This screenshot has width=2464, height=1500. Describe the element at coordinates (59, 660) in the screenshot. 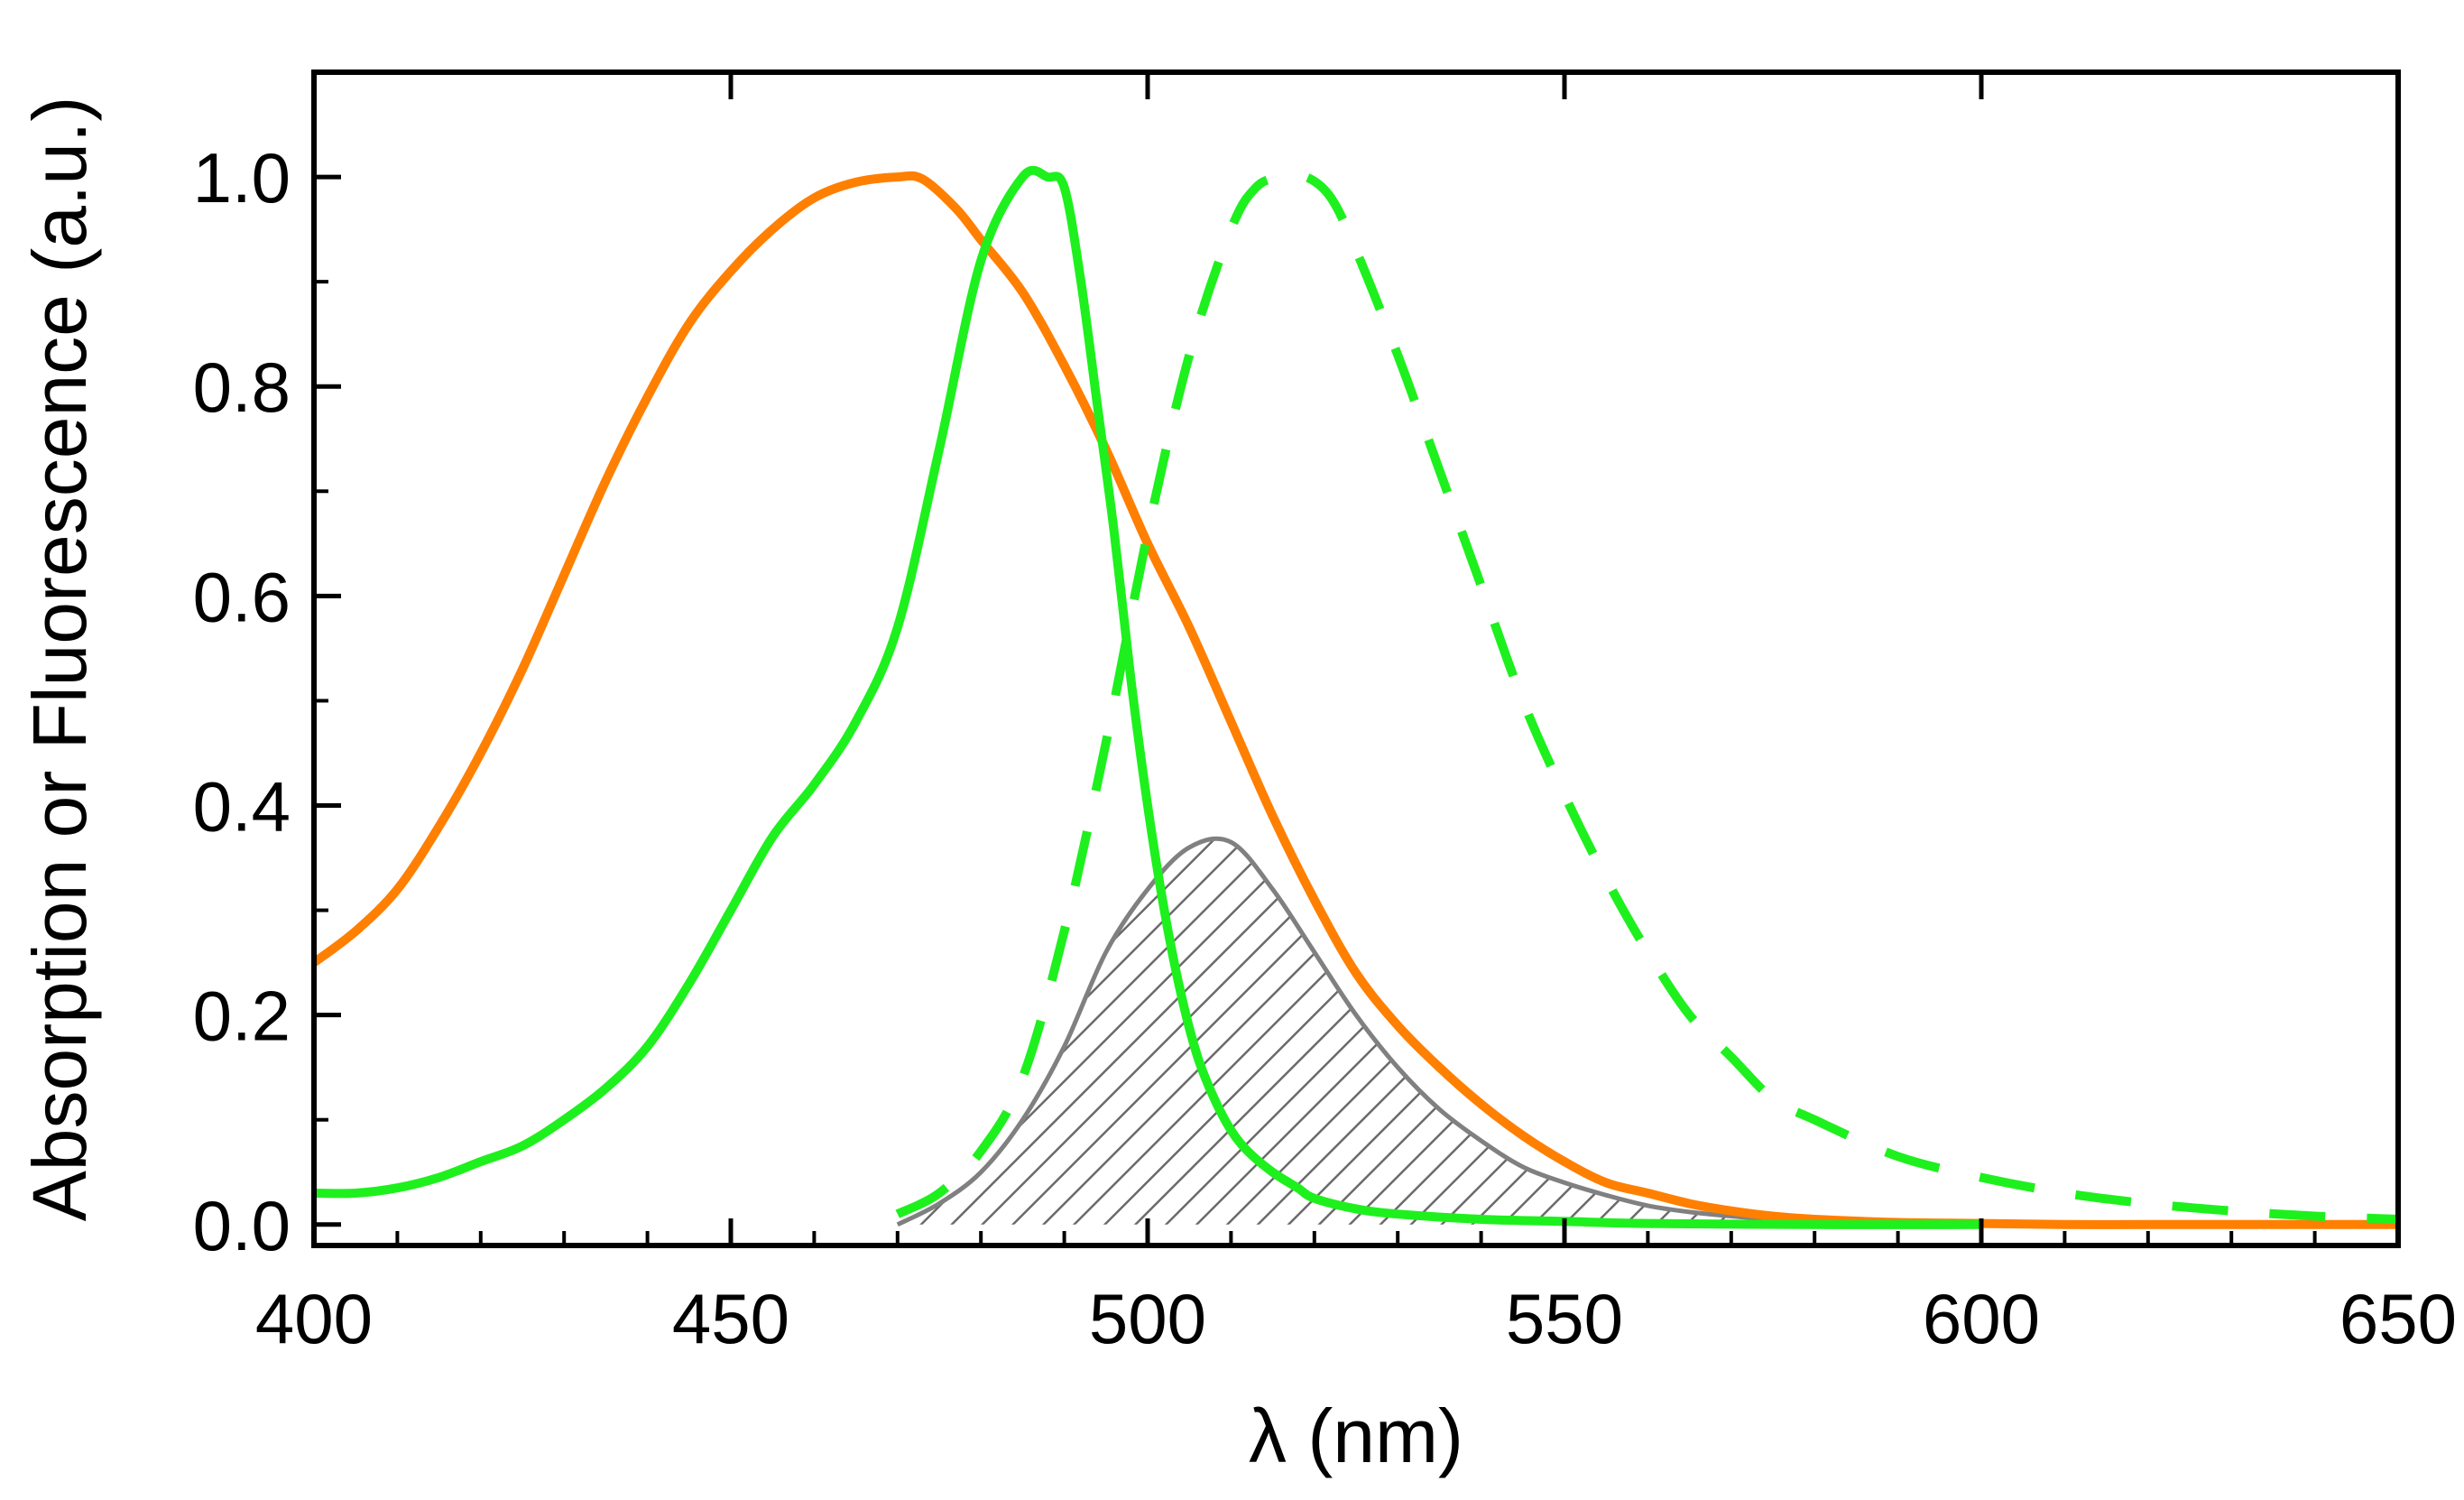

I see `y-axis-title: Absorption or Fluorescence (a.u.)` at that location.